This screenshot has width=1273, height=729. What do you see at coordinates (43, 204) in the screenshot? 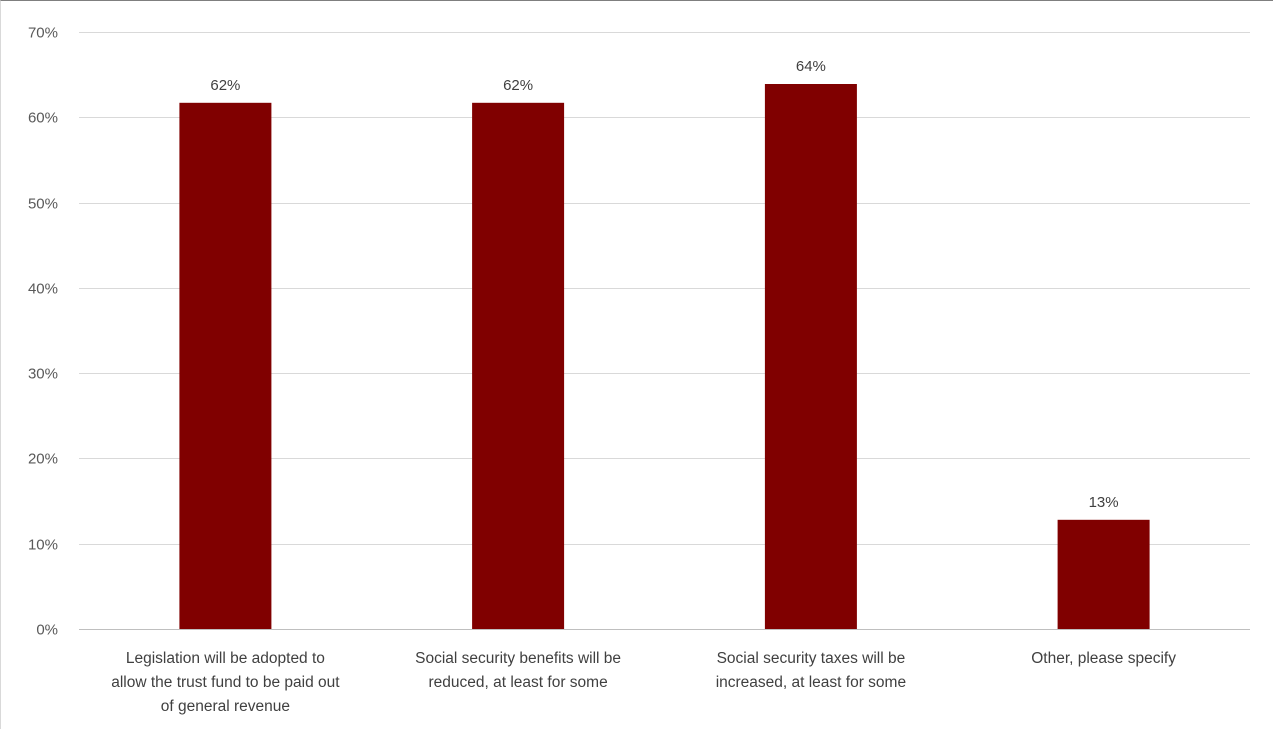
I see `y-tick-label: 50%` at bounding box center [43, 204].